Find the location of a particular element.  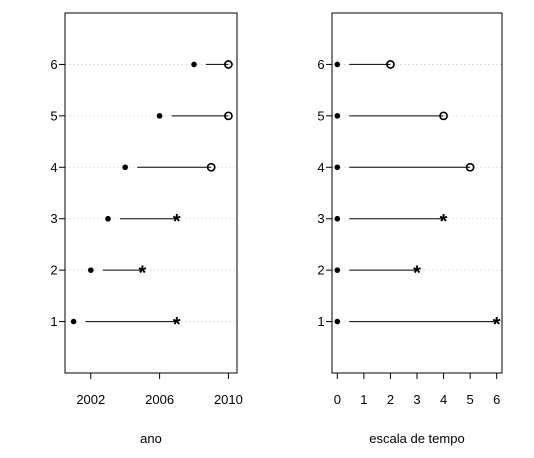

x-tick-label: 0 is located at coordinates (337, 399).